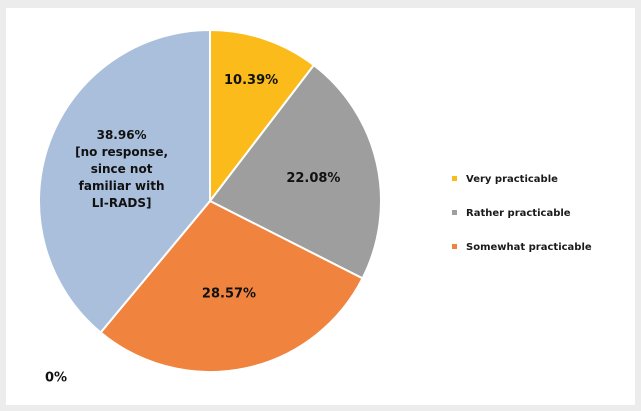  What do you see at coordinates (122, 186) in the screenshot?
I see `slice-label-line: familiar with` at bounding box center [122, 186].